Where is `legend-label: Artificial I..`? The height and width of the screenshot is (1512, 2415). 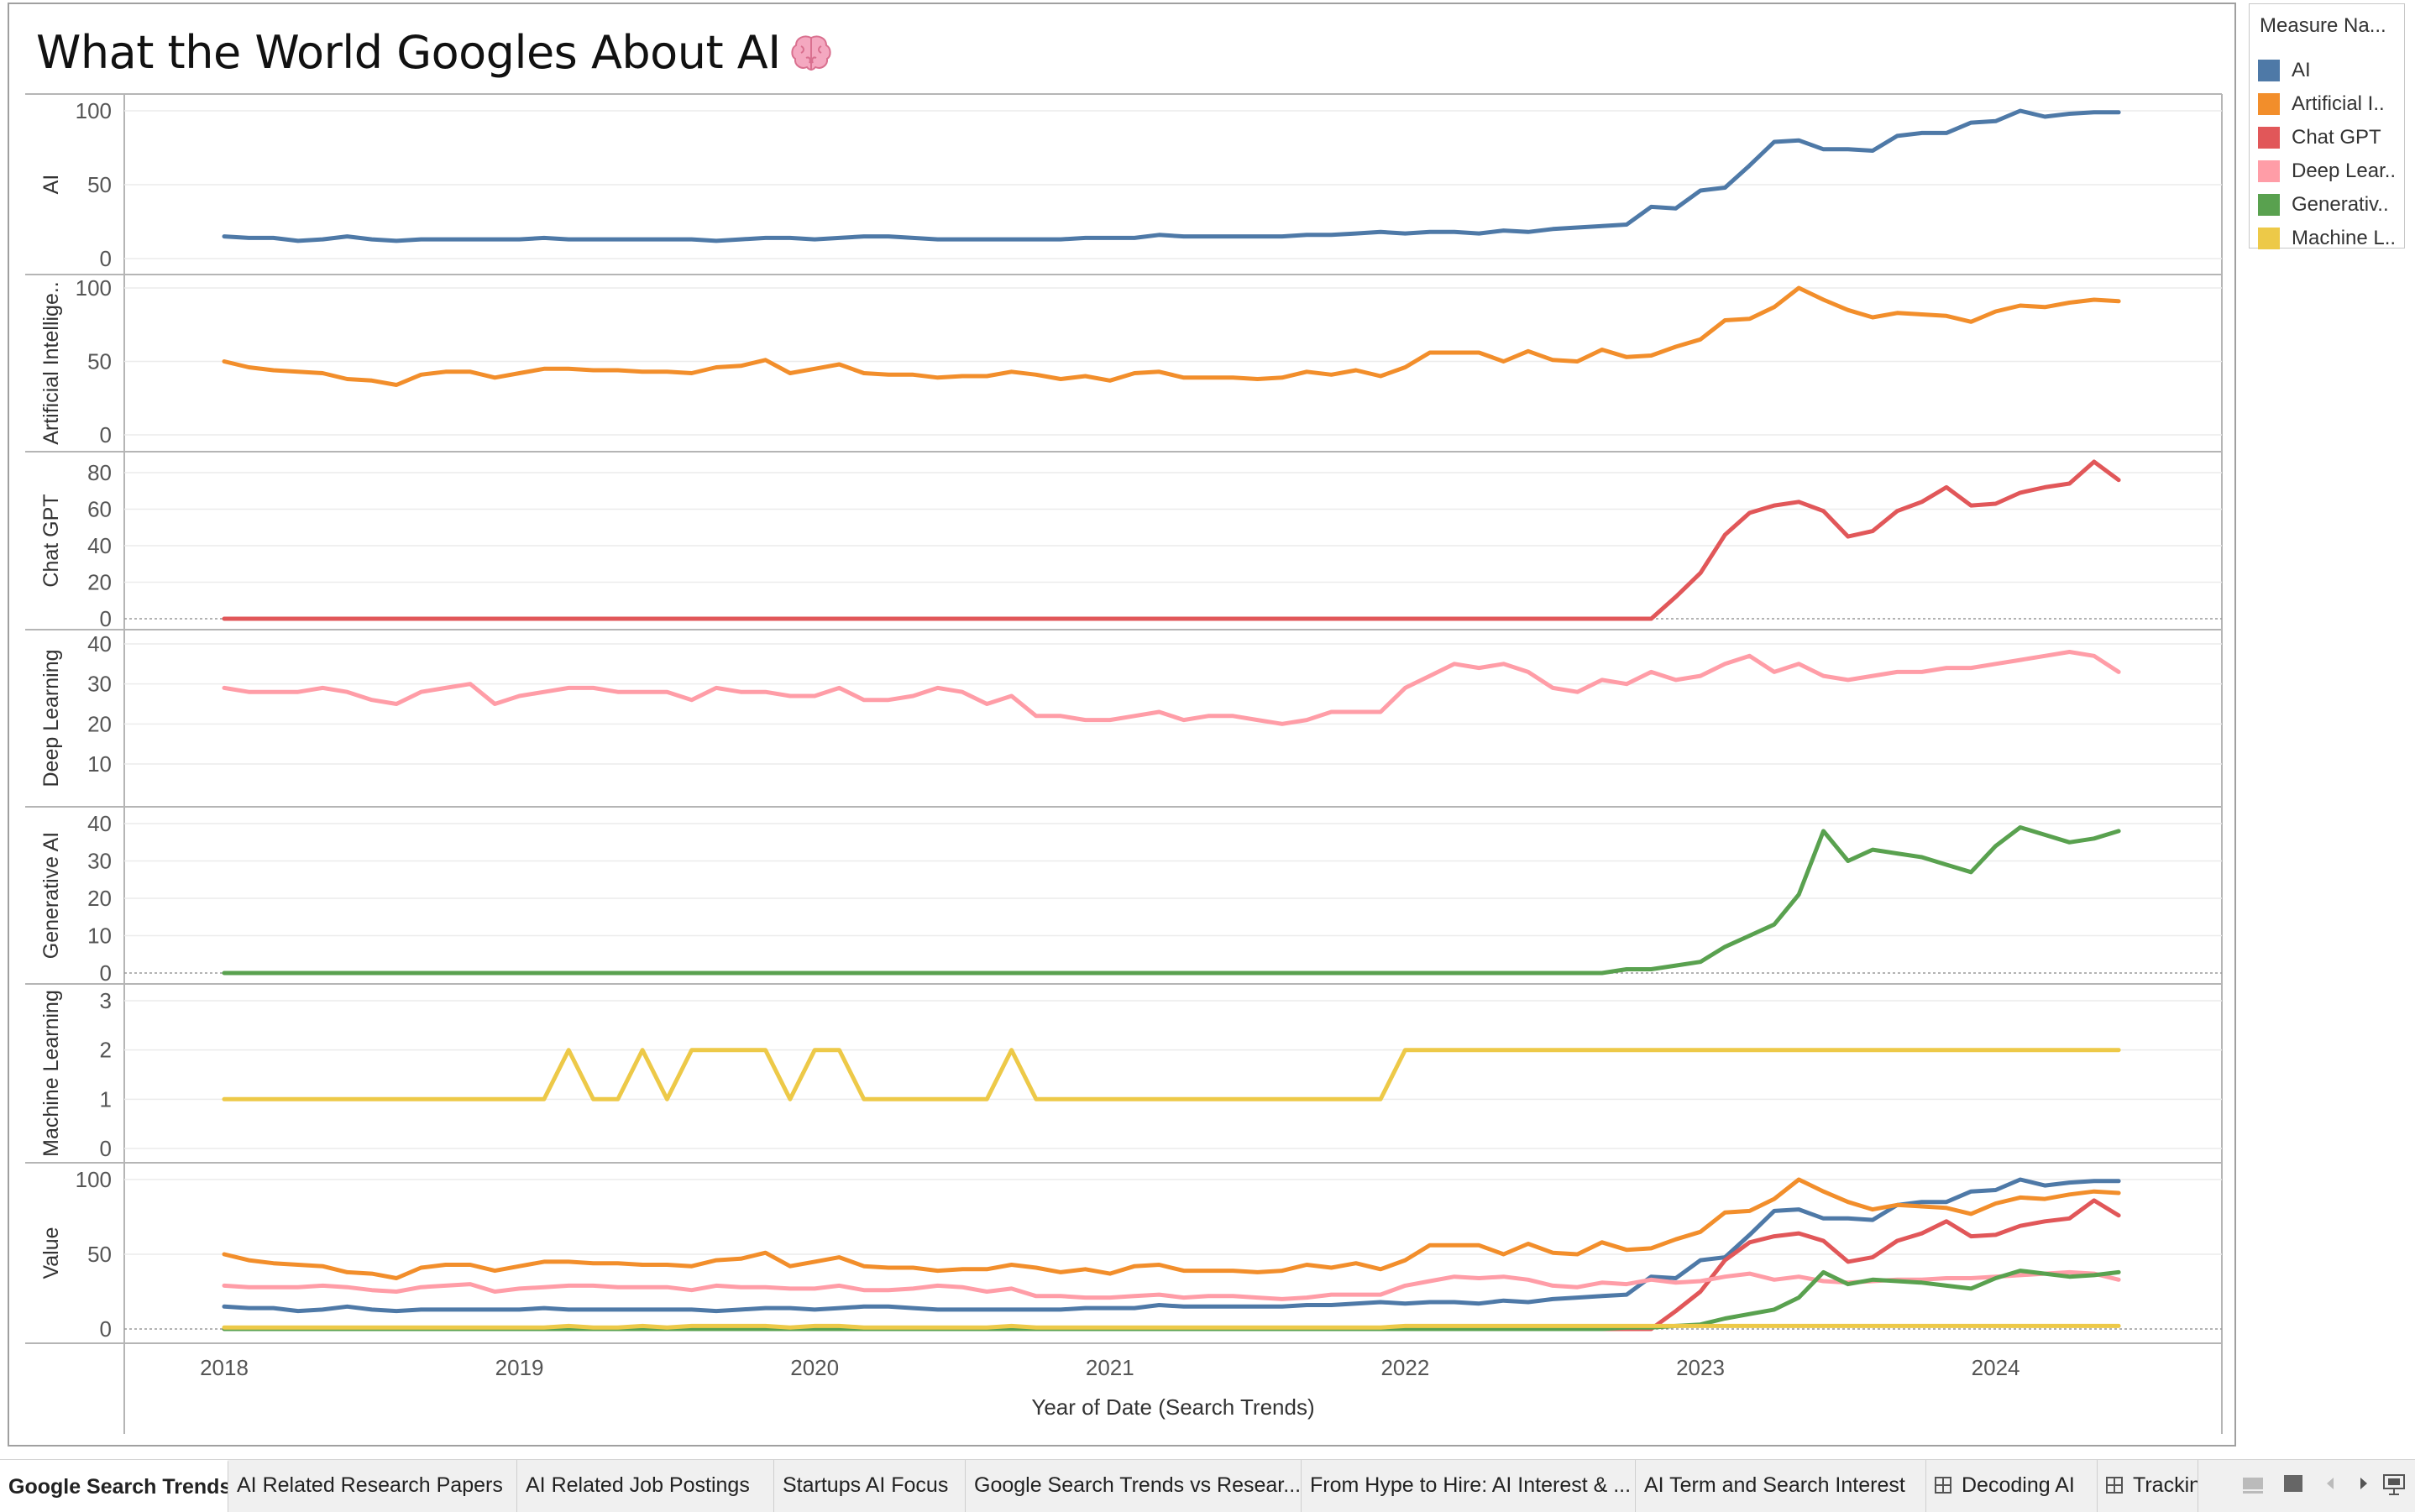 legend-label: Artificial I.. is located at coordinates (2338, 103).